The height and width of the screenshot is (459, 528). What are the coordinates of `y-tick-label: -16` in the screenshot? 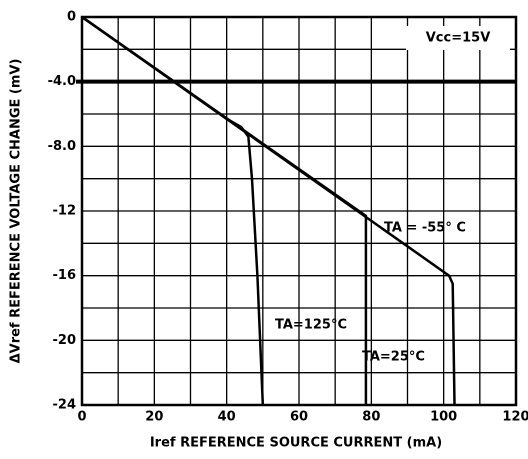 It's located at (65, 275).